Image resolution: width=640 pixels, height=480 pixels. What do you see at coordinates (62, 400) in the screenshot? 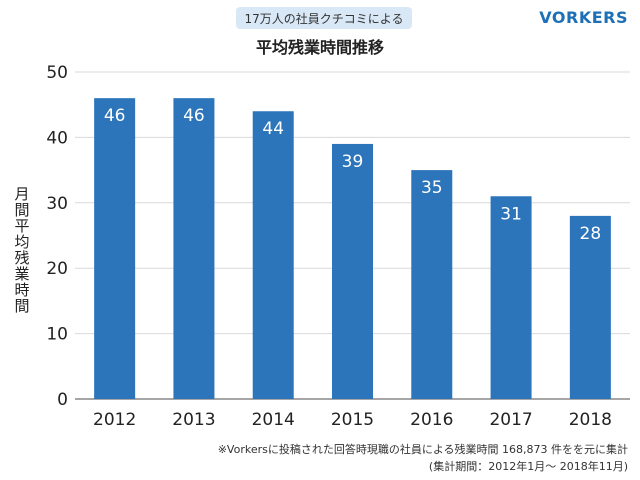
I see `y-tick-label: 0` at bounding box center [62, 400].